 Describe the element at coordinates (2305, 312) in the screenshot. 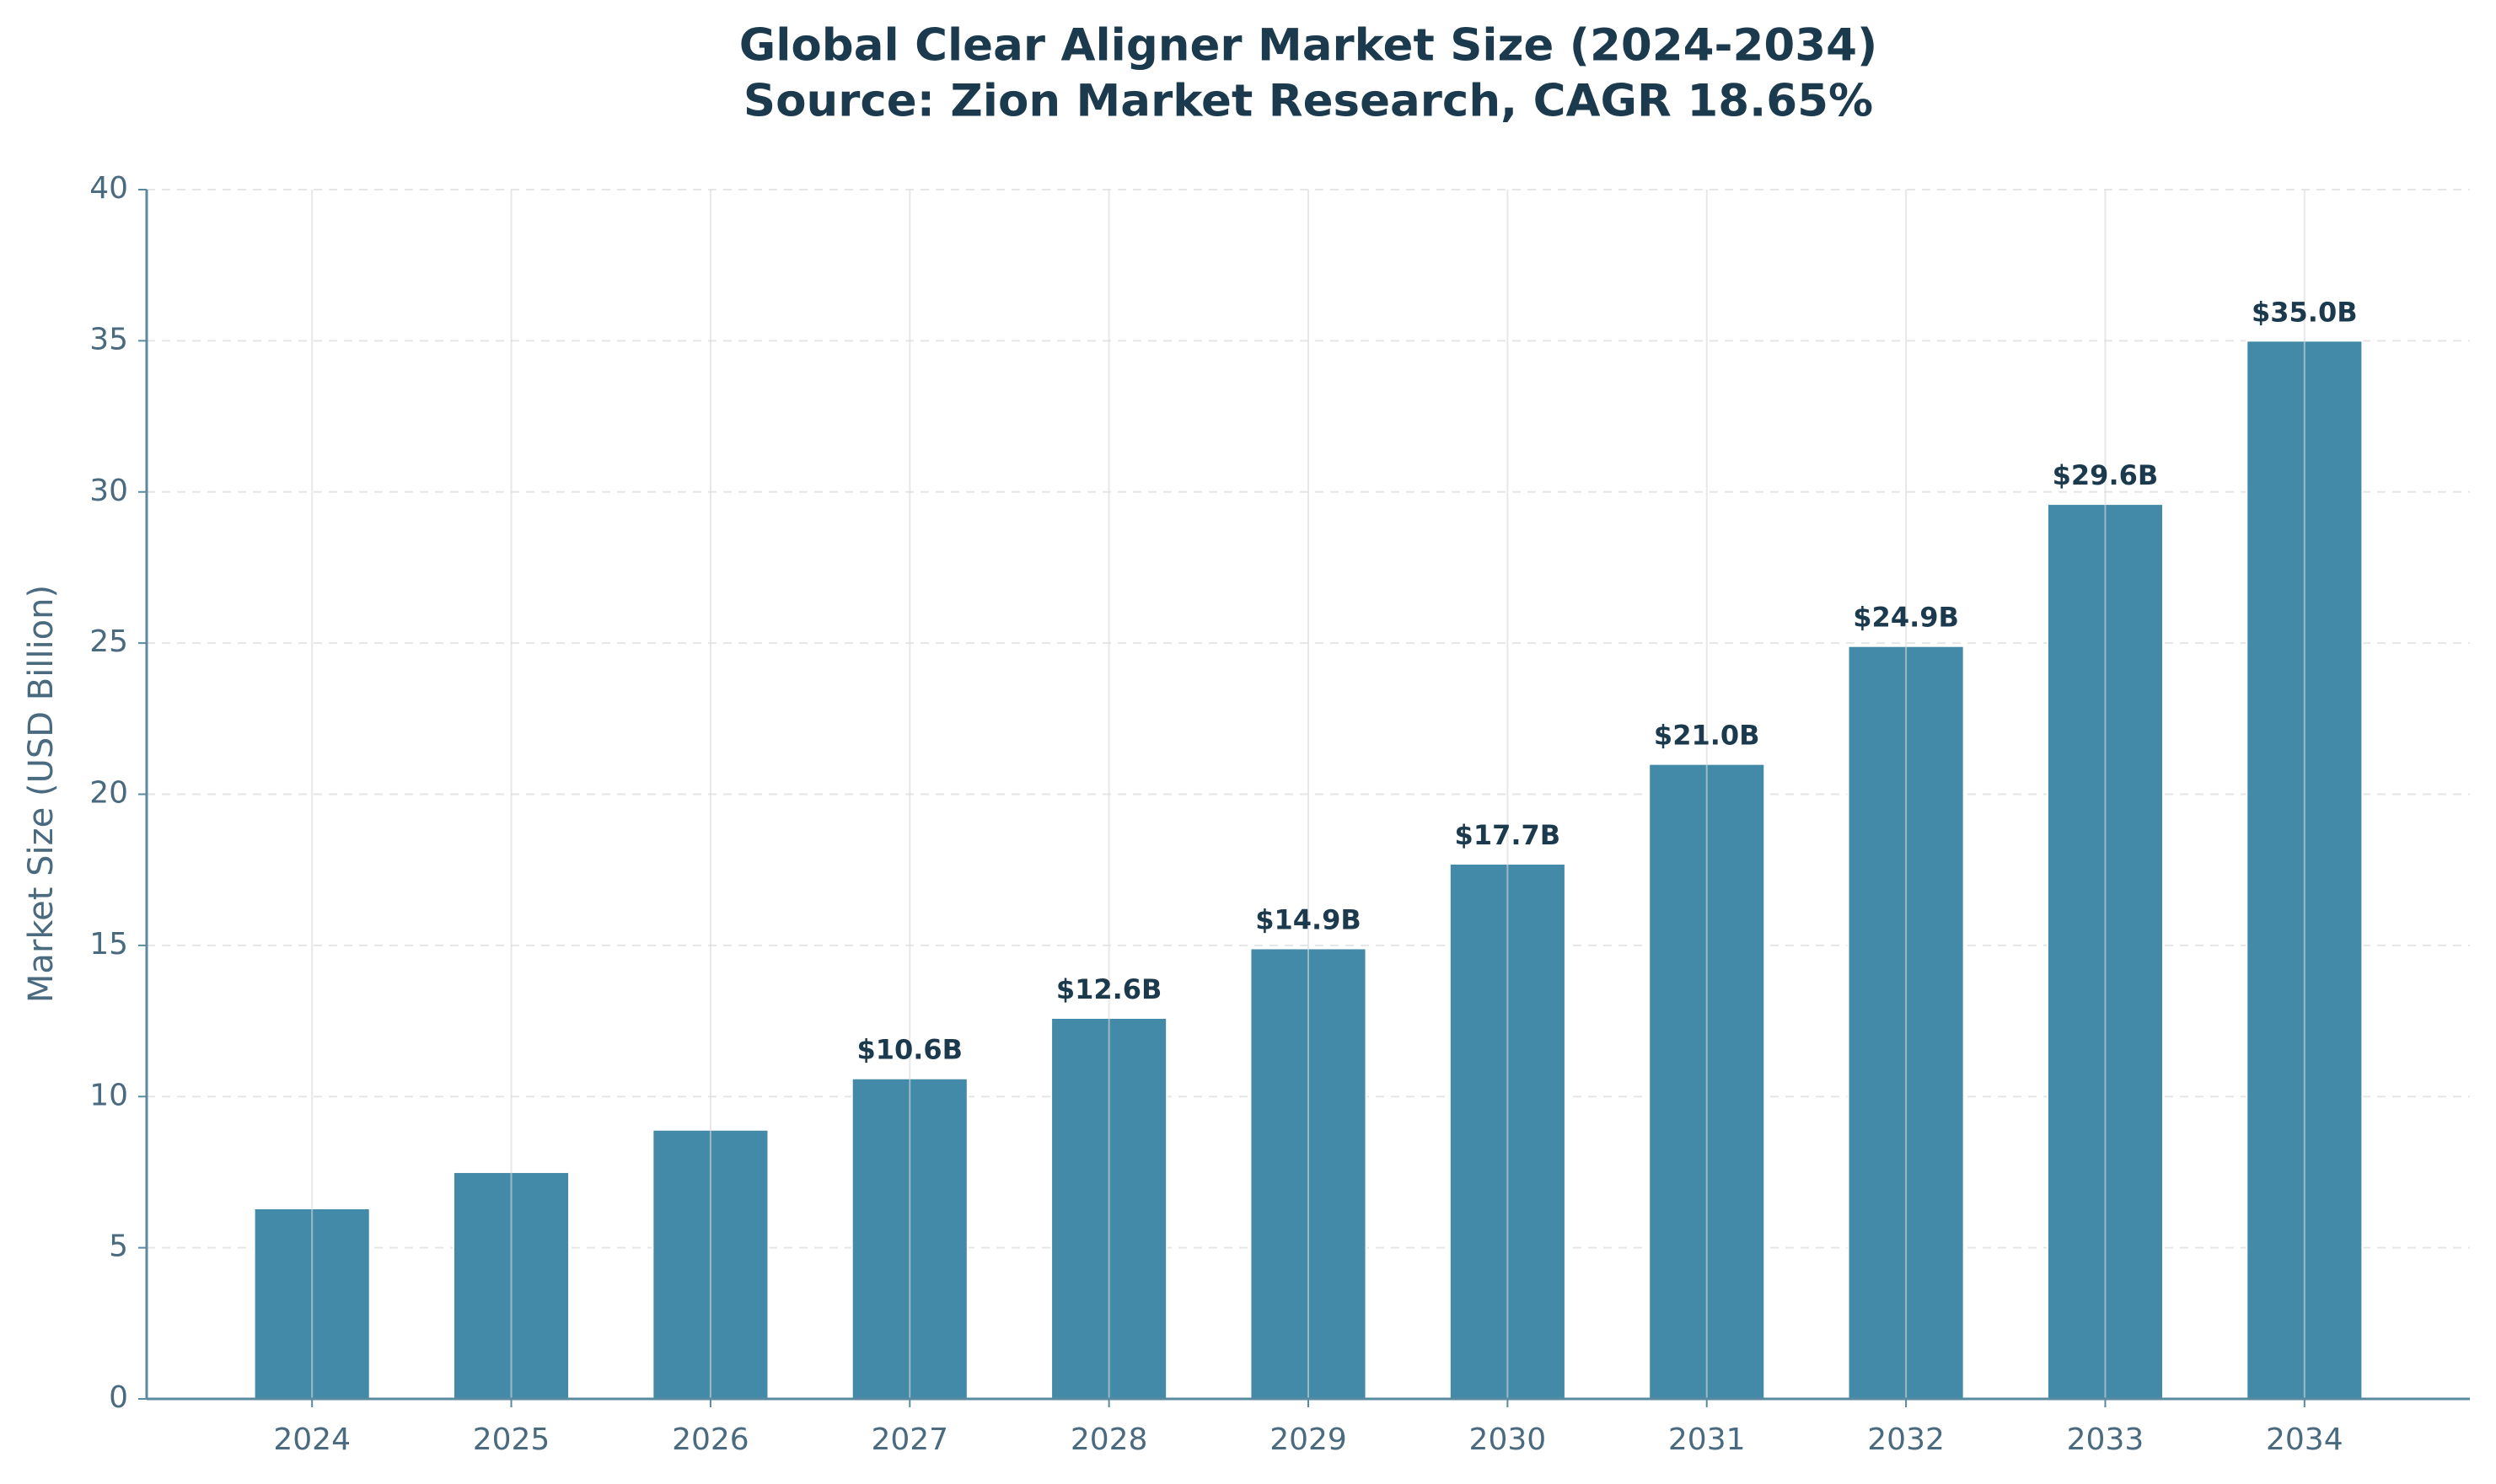

I see `value-label: $35.0B` at that location.